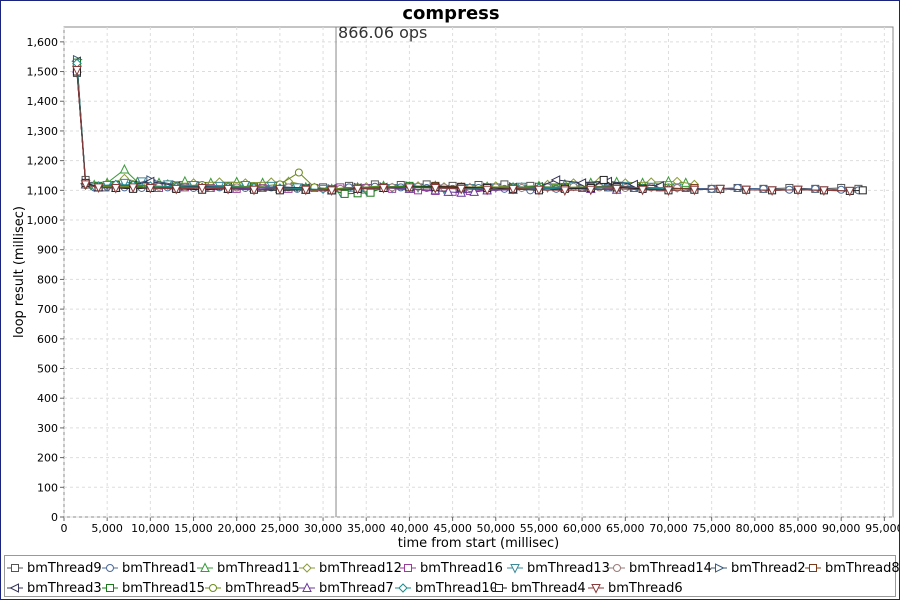  I want to click on legend-item: bmThread3, so click(54, 588).